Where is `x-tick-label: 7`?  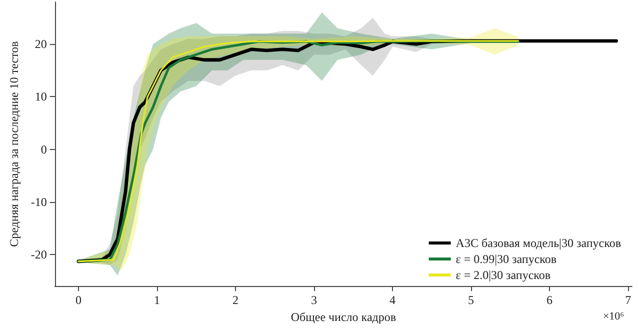 x-tick-label: 7 is located at coordinates (628, 300).